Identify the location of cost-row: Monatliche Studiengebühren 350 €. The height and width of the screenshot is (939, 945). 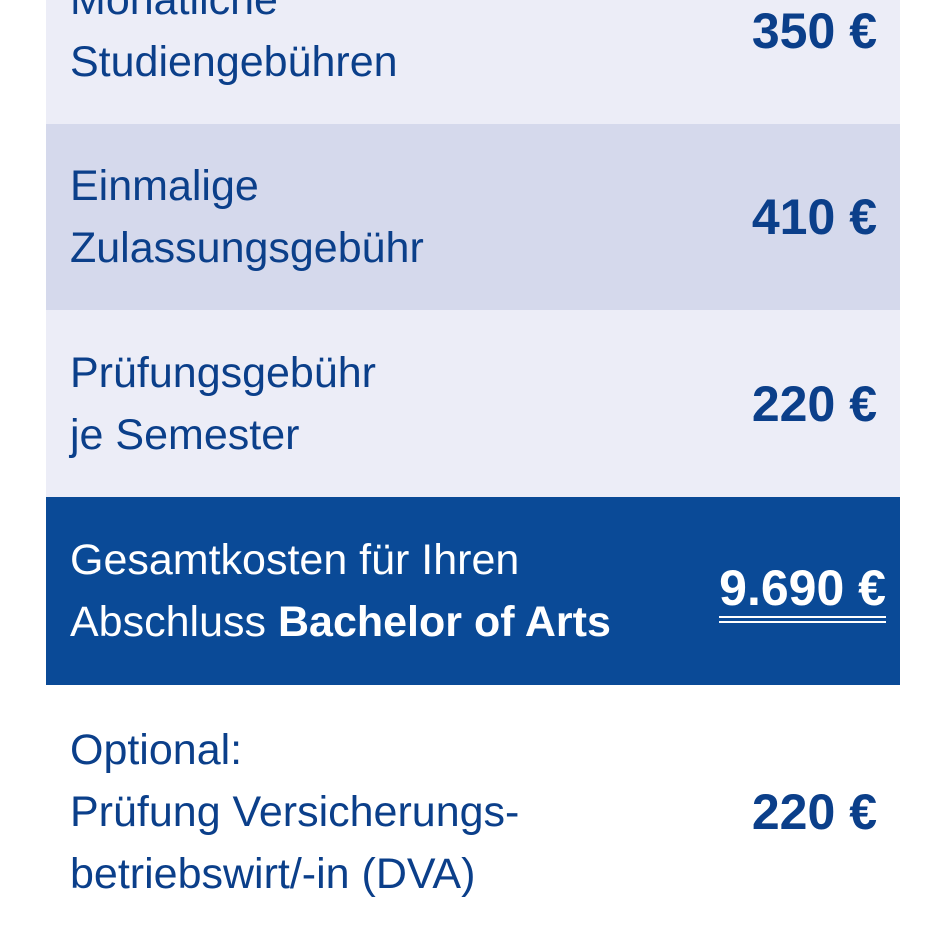
(473, 62).